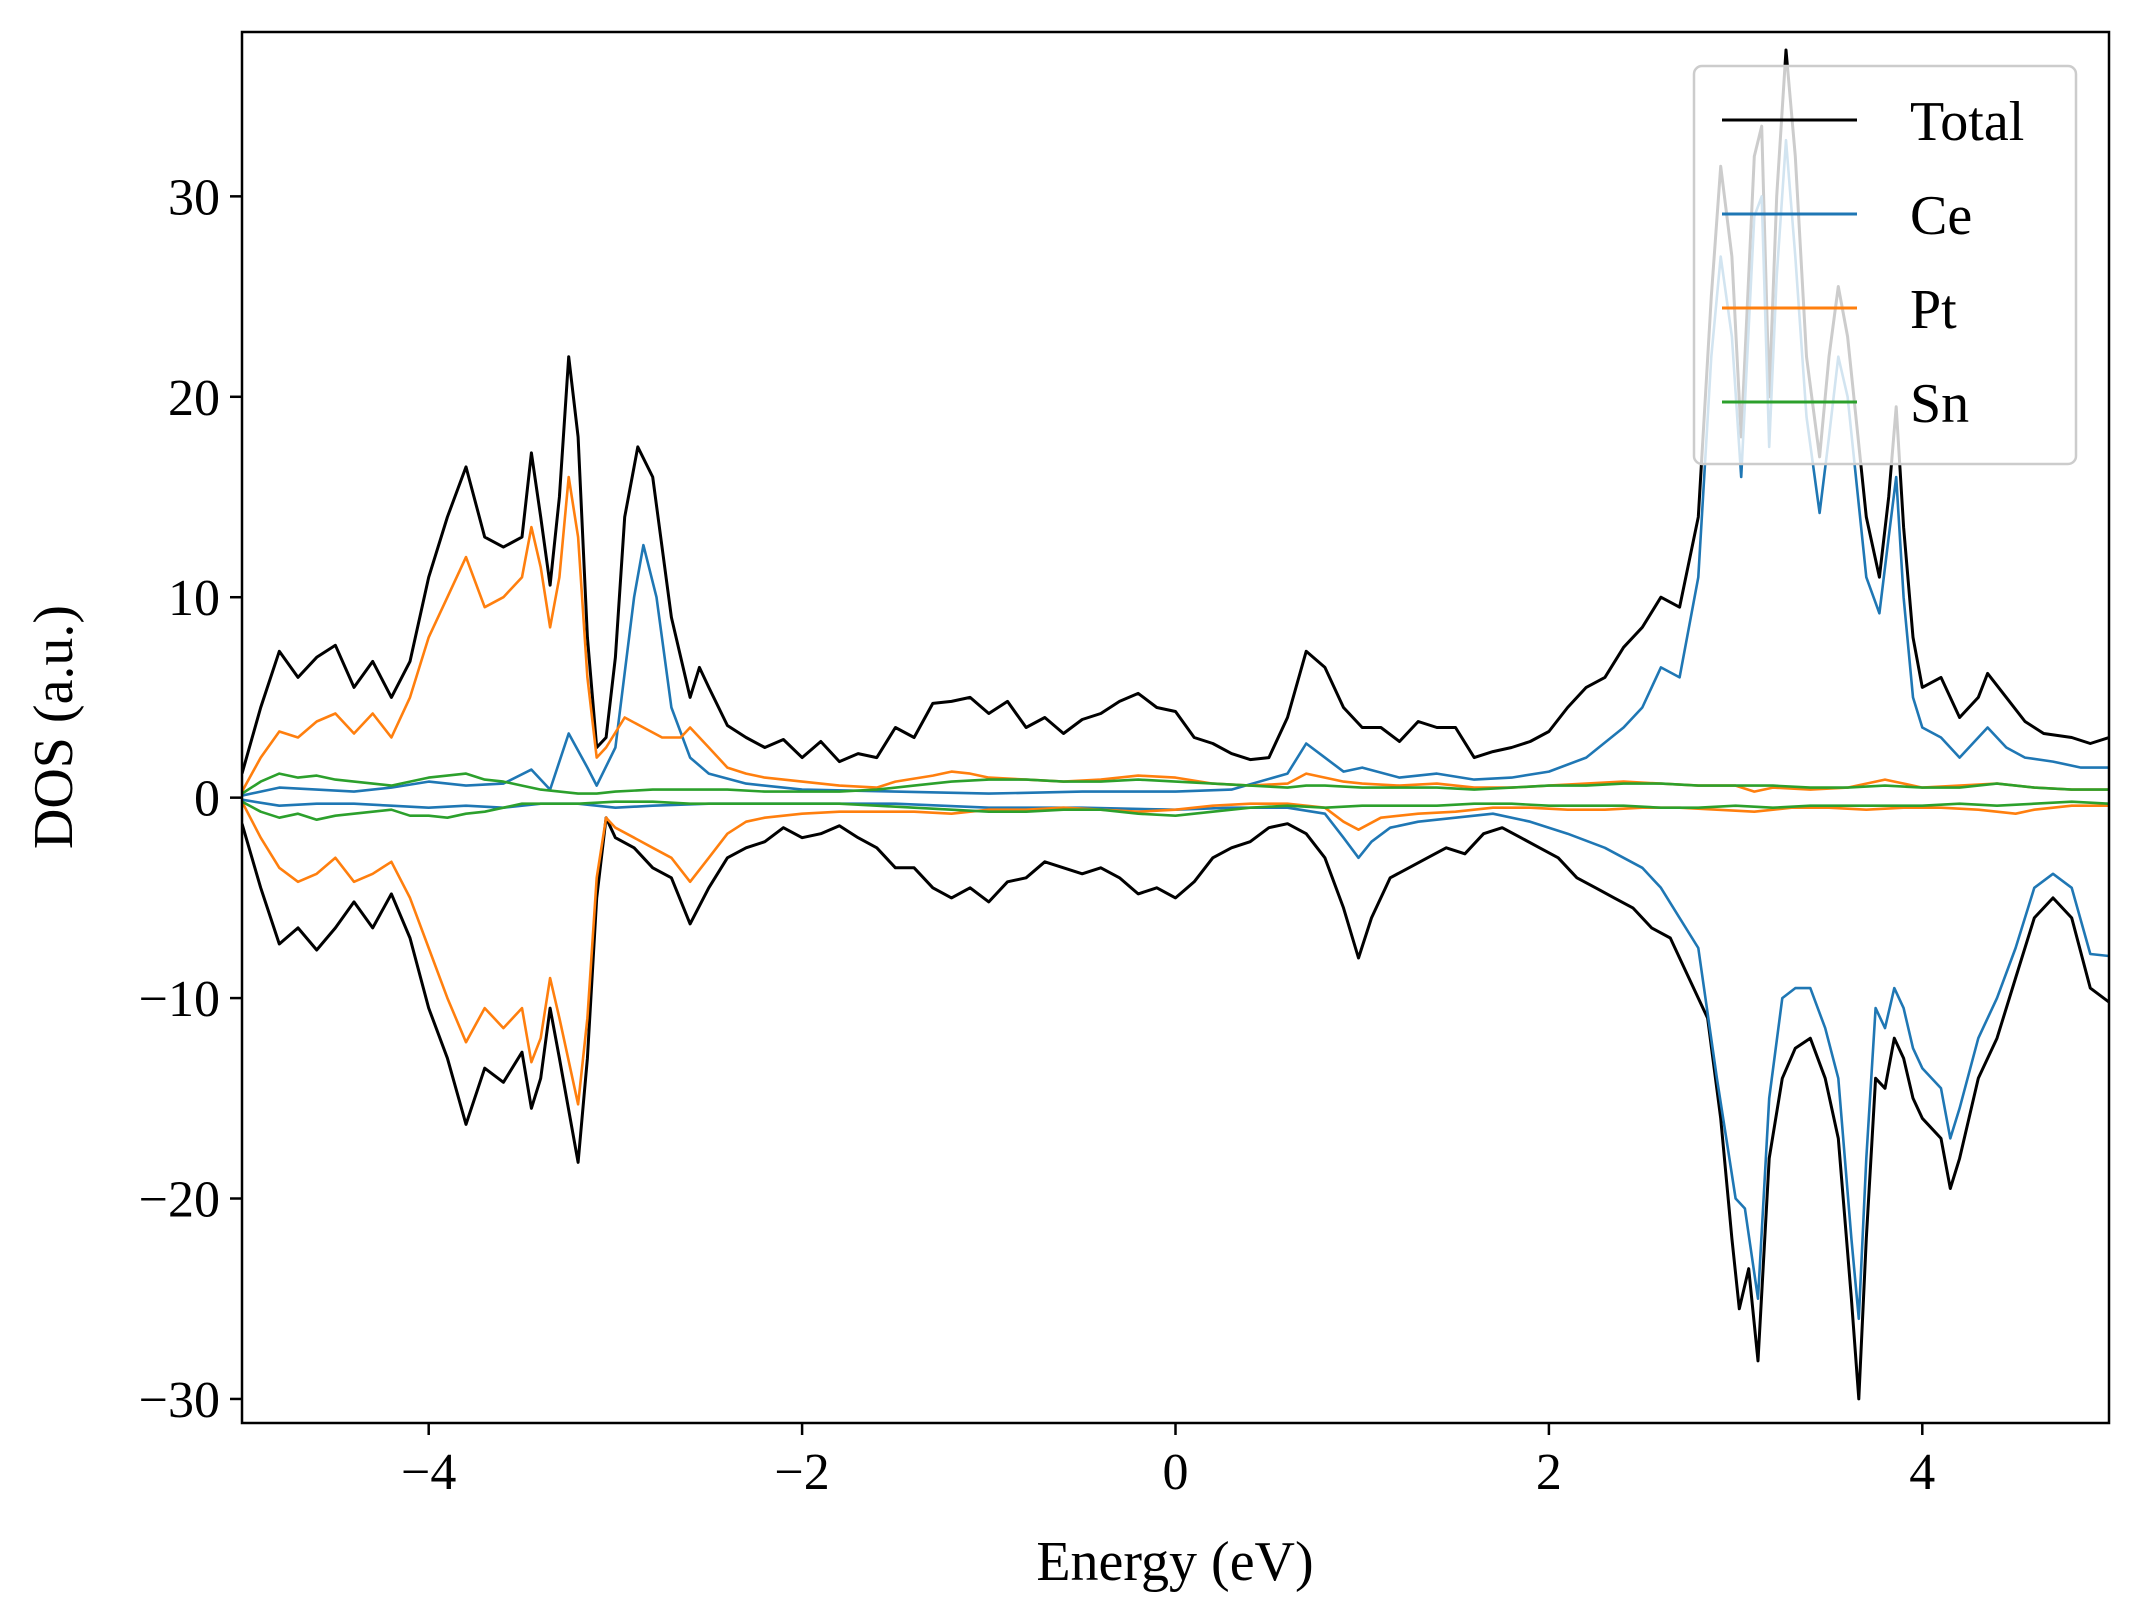 This screenshot has height=1617, width=2134. I want to click on y-axis-ticks: −30 −20 −10 0 10 20 30, so click(190, 799).